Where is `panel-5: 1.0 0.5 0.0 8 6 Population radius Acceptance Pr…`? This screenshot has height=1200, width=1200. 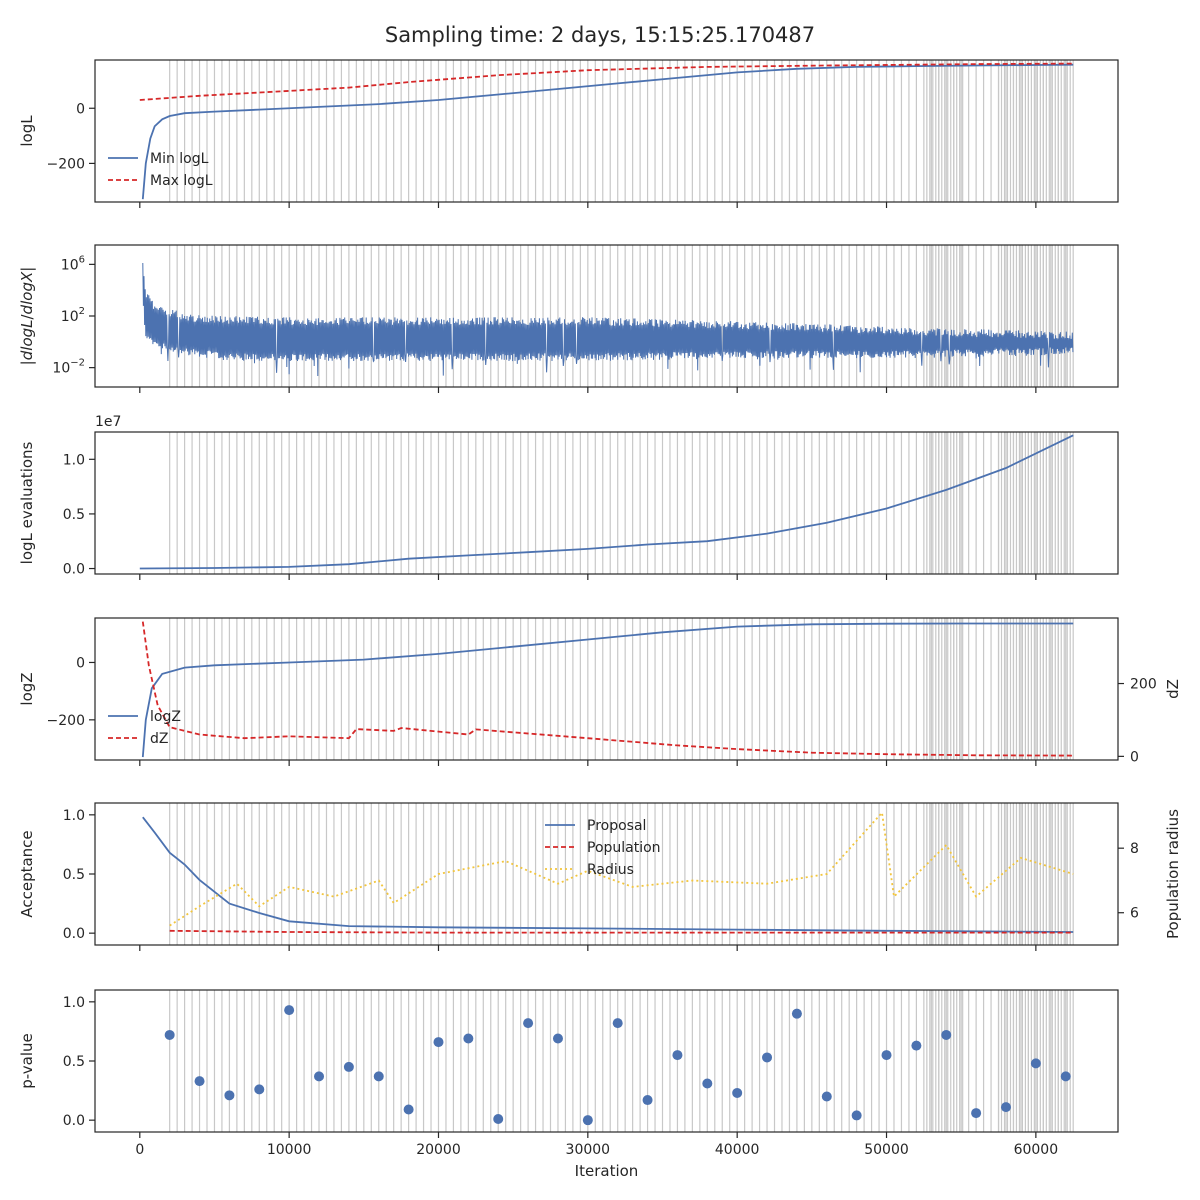 panel-5: 1.0 0.5 0.0 8 6 Population radius Acceptance Pr… is located at coordinates (600, 876).